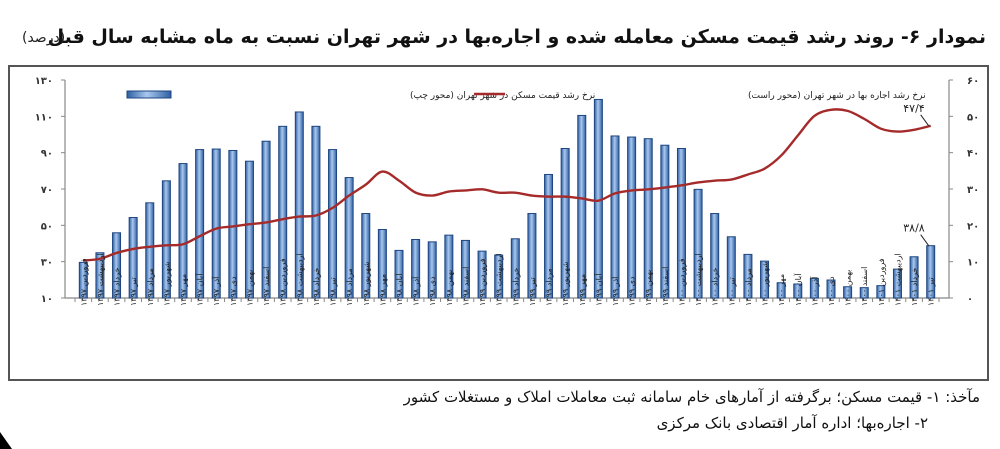 The width and height of the screenshot is (1000, 449). I want to click on x-tick-label: بهمن ۱۳۹۷, so click(249, 288).